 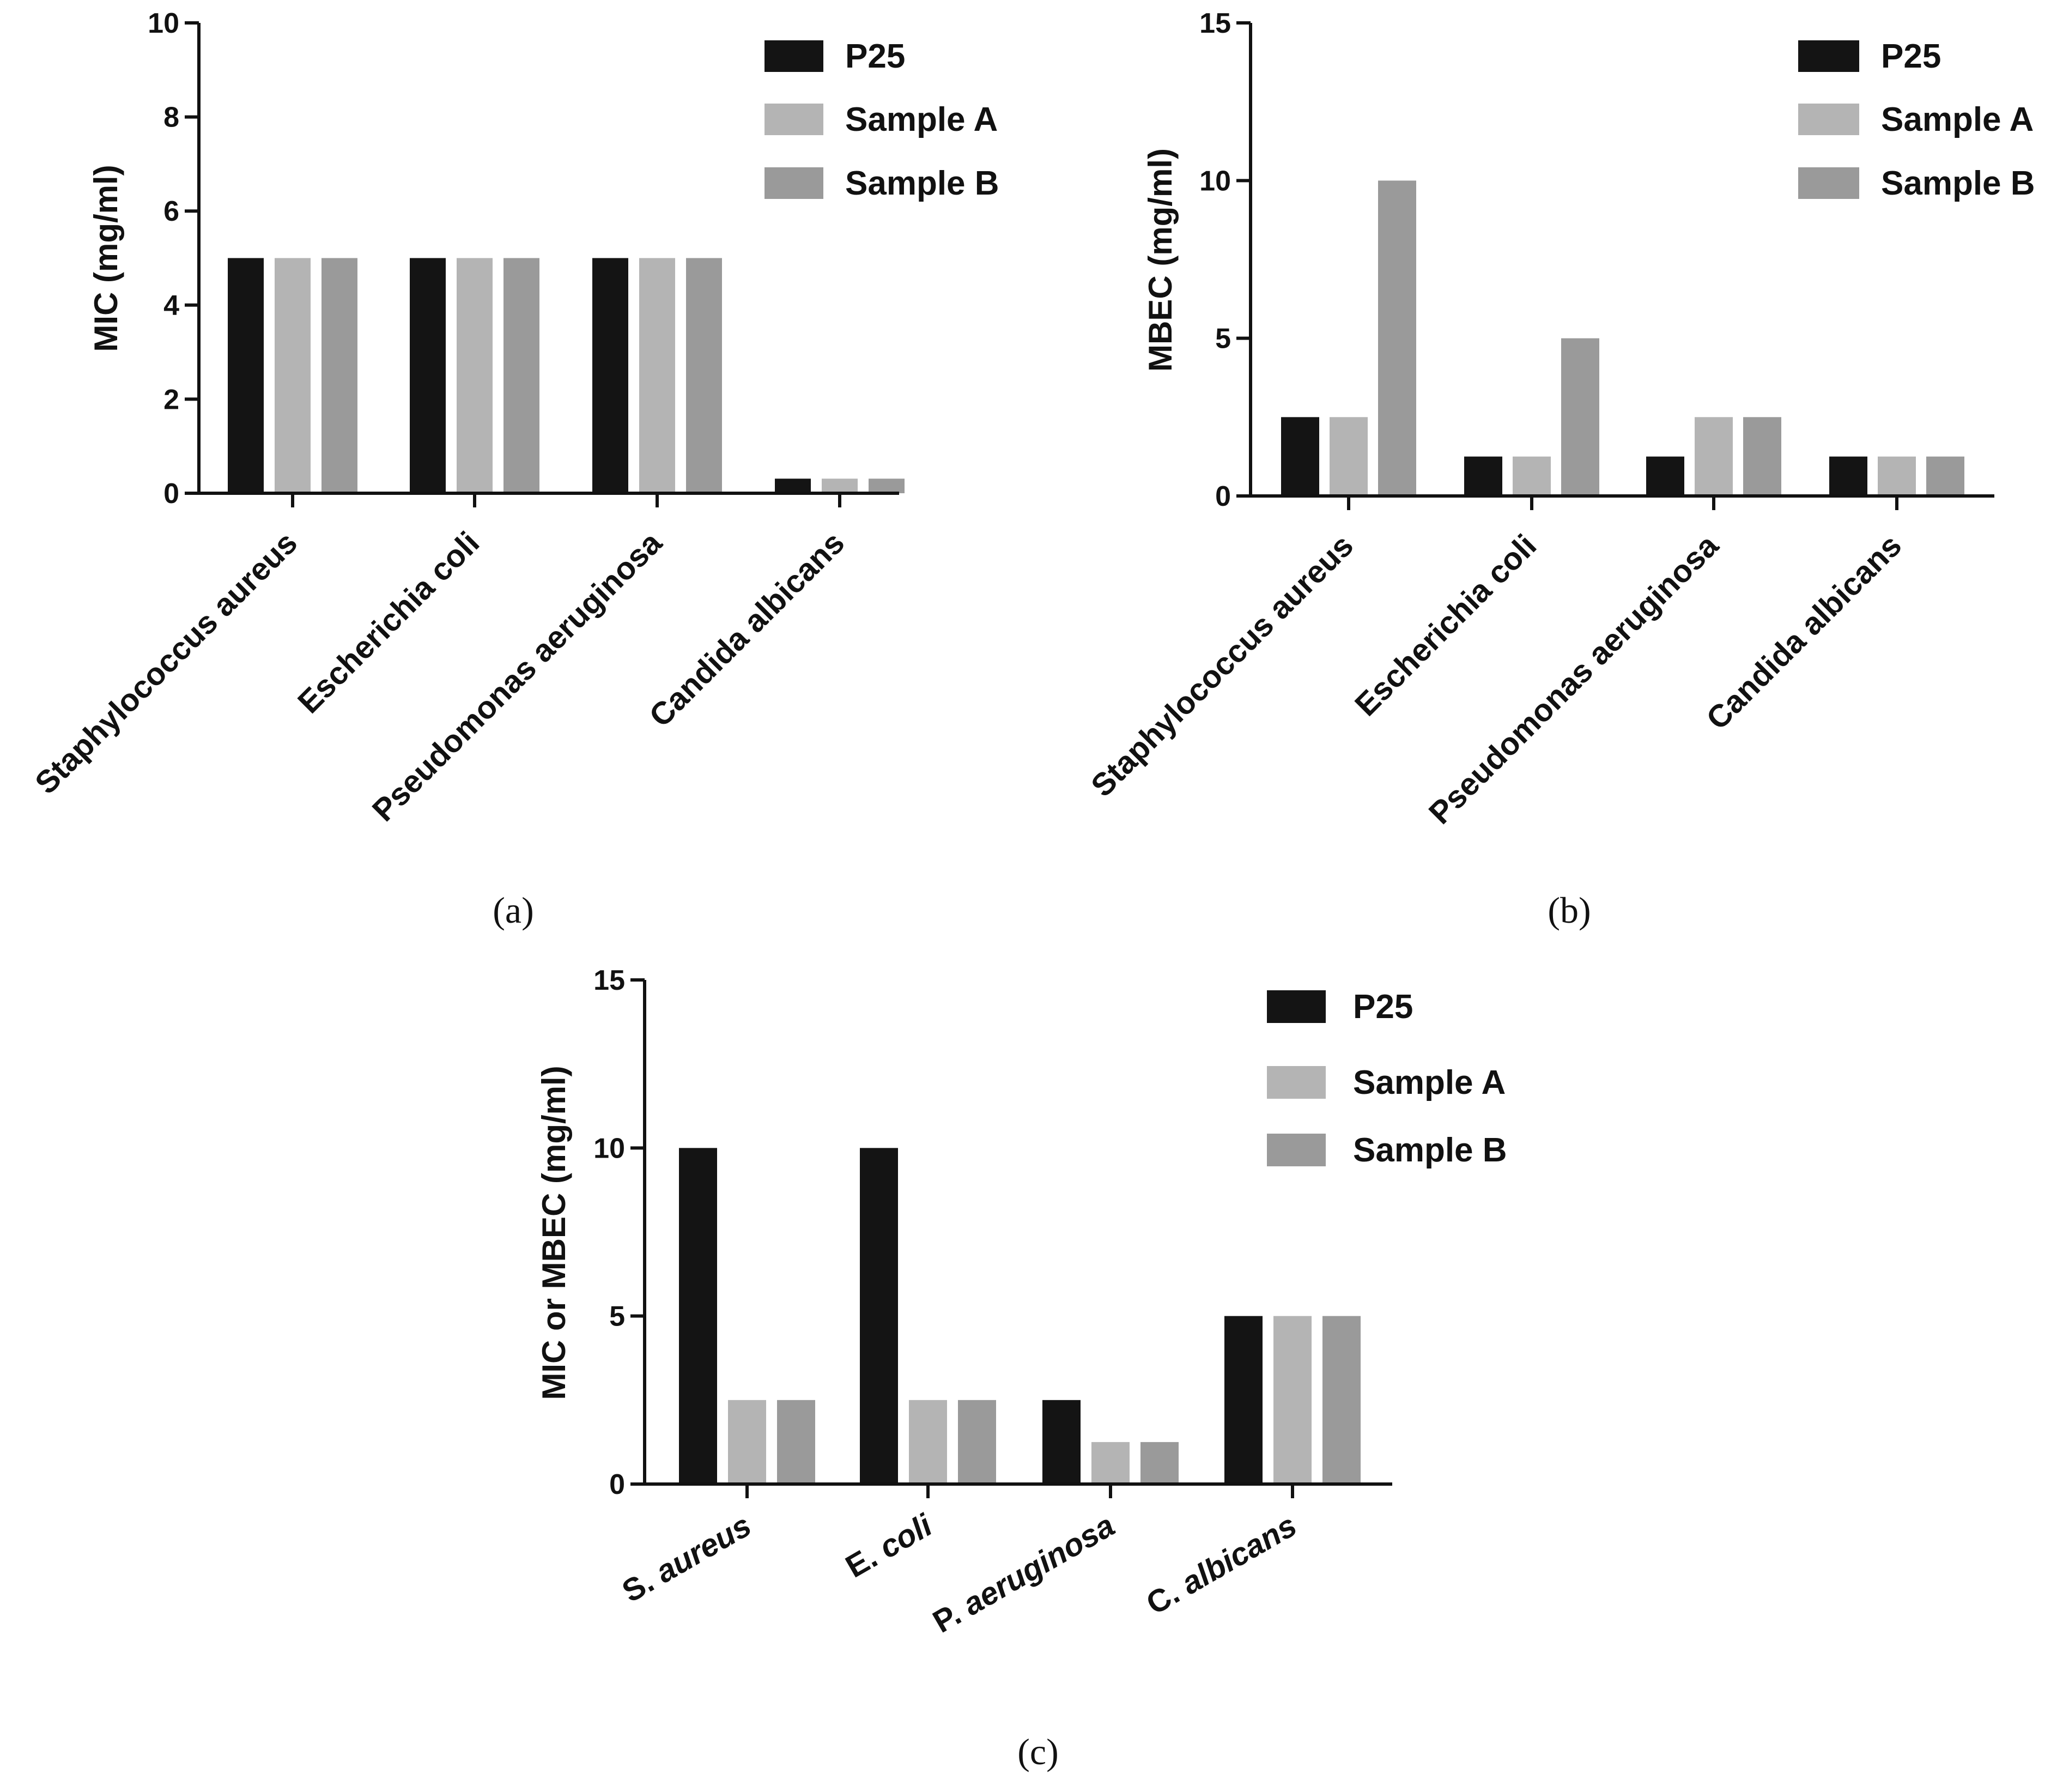 What do you see at coordinates (1037, 1751) in the screenshot?
I see `panel-caption: (c)` at bounding box center [1037, 1751].